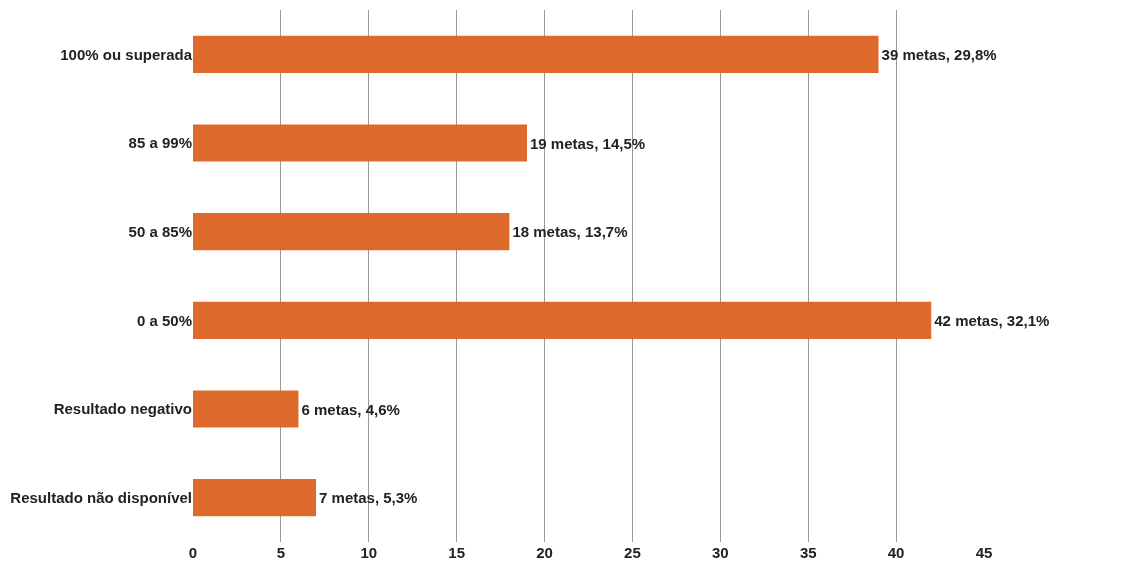 The image size is (1134, 577). What do you see at coordinates (101, 497) in the screenshot?
I see `y-tick-label: Resultado não disponível` at bounding box center [101, 497].